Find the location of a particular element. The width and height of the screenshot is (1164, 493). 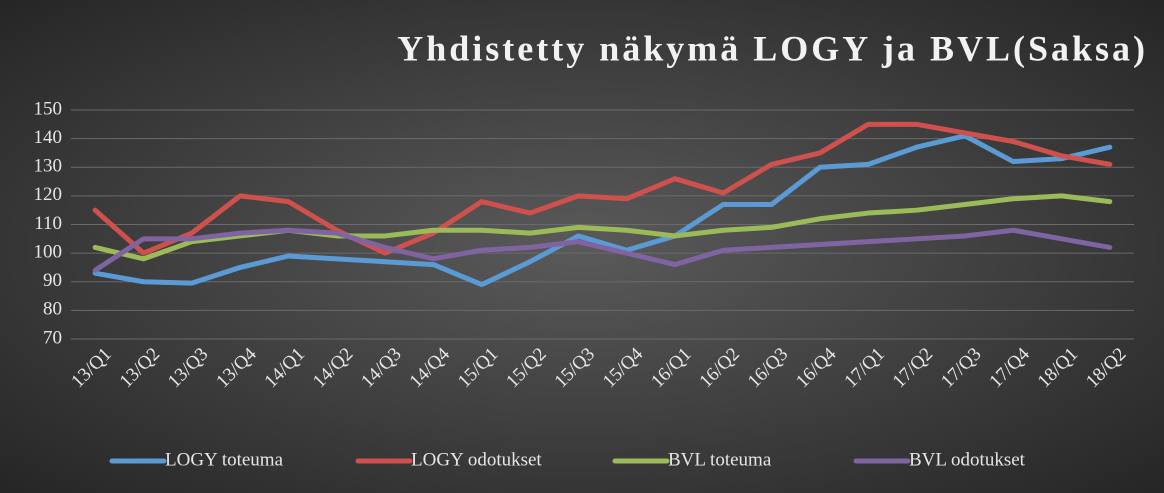

y-tick-label: 130 is located at coordinates (48, 166).